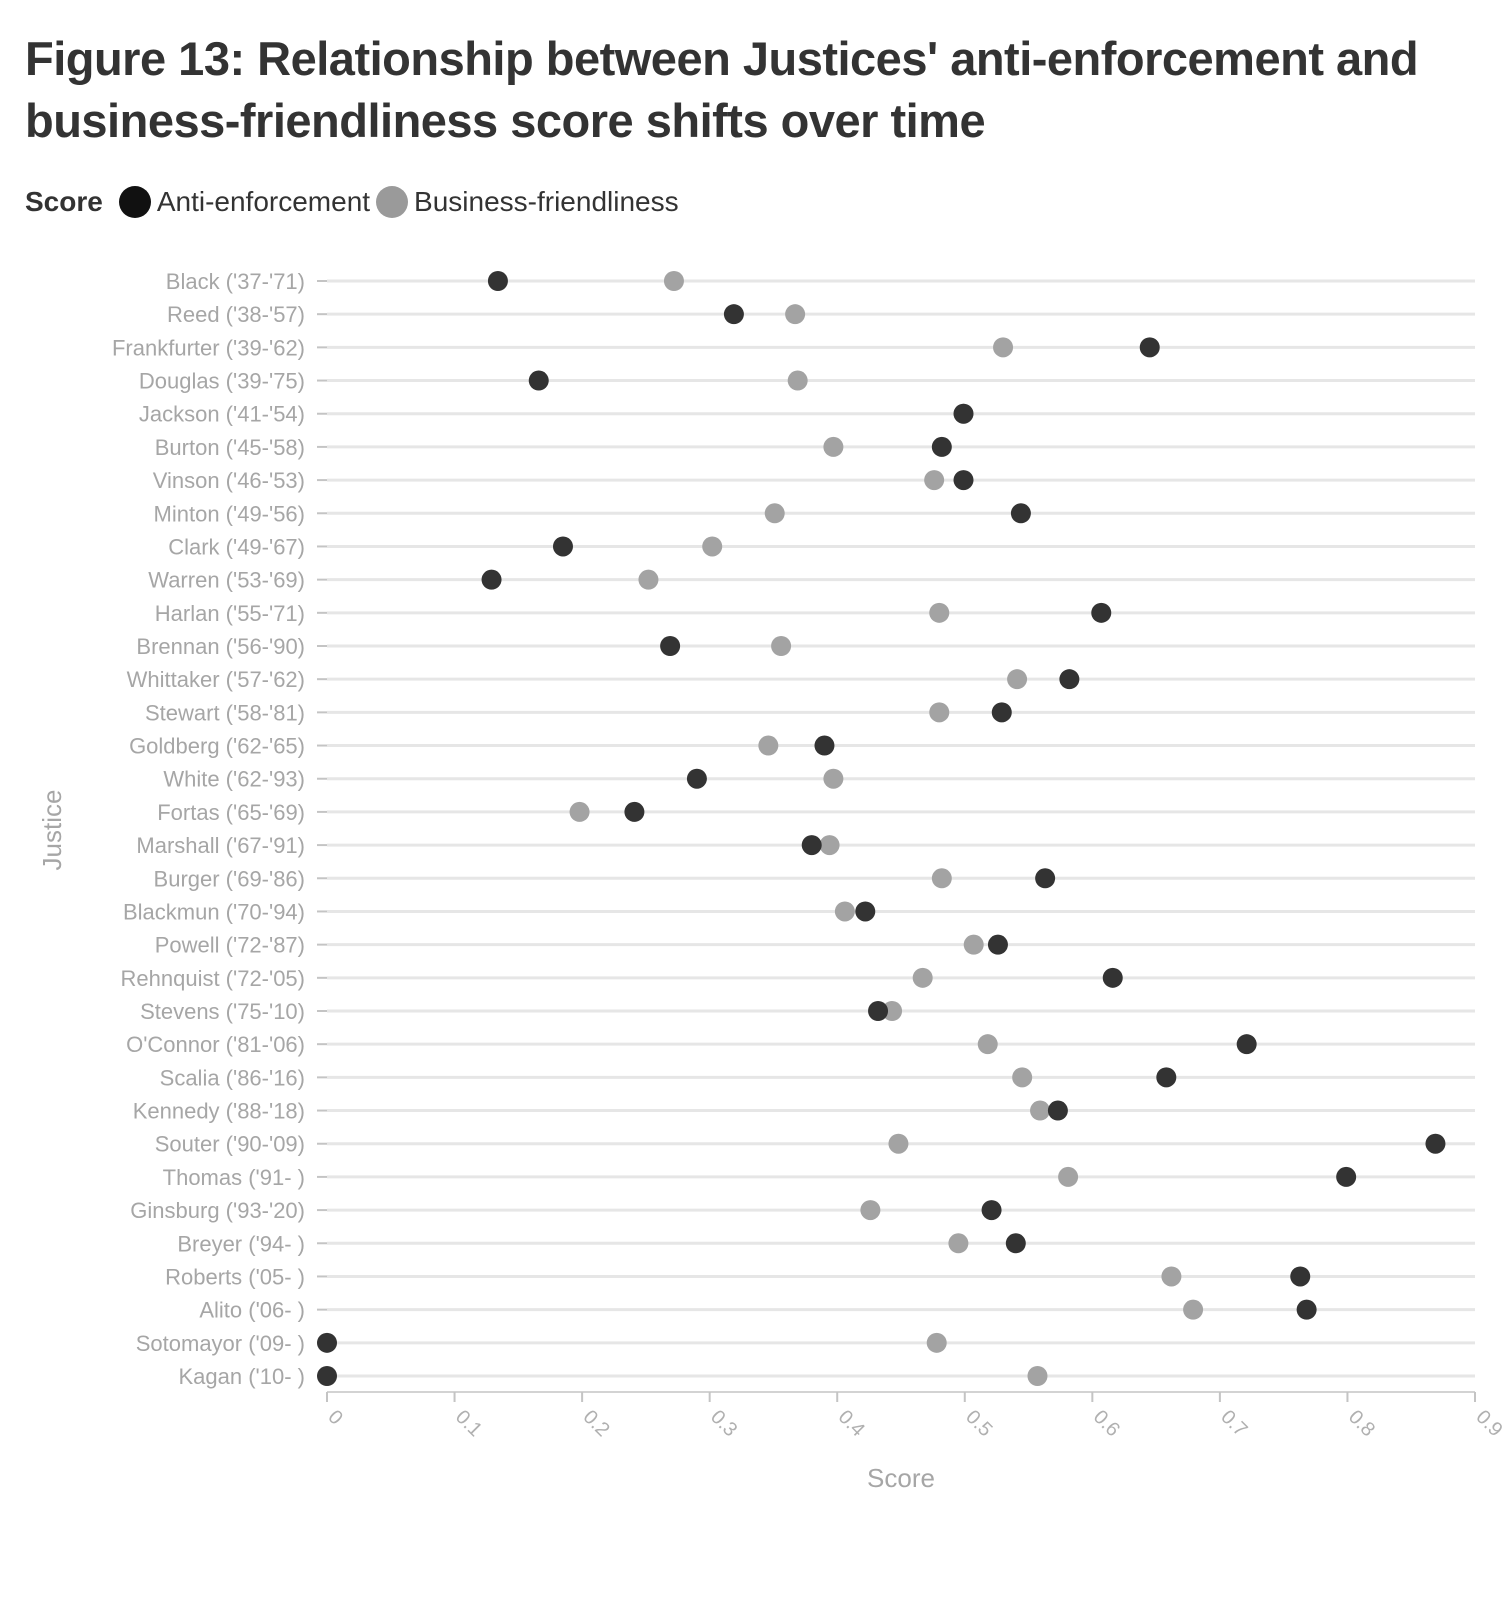 The height and width of the screenshot is (1600, 1504). What do you see at coordinates (222, 414) in the screenshot?
I see `y-tick-label: Jackson ('41-'54)` at bounding box center [222, 414].